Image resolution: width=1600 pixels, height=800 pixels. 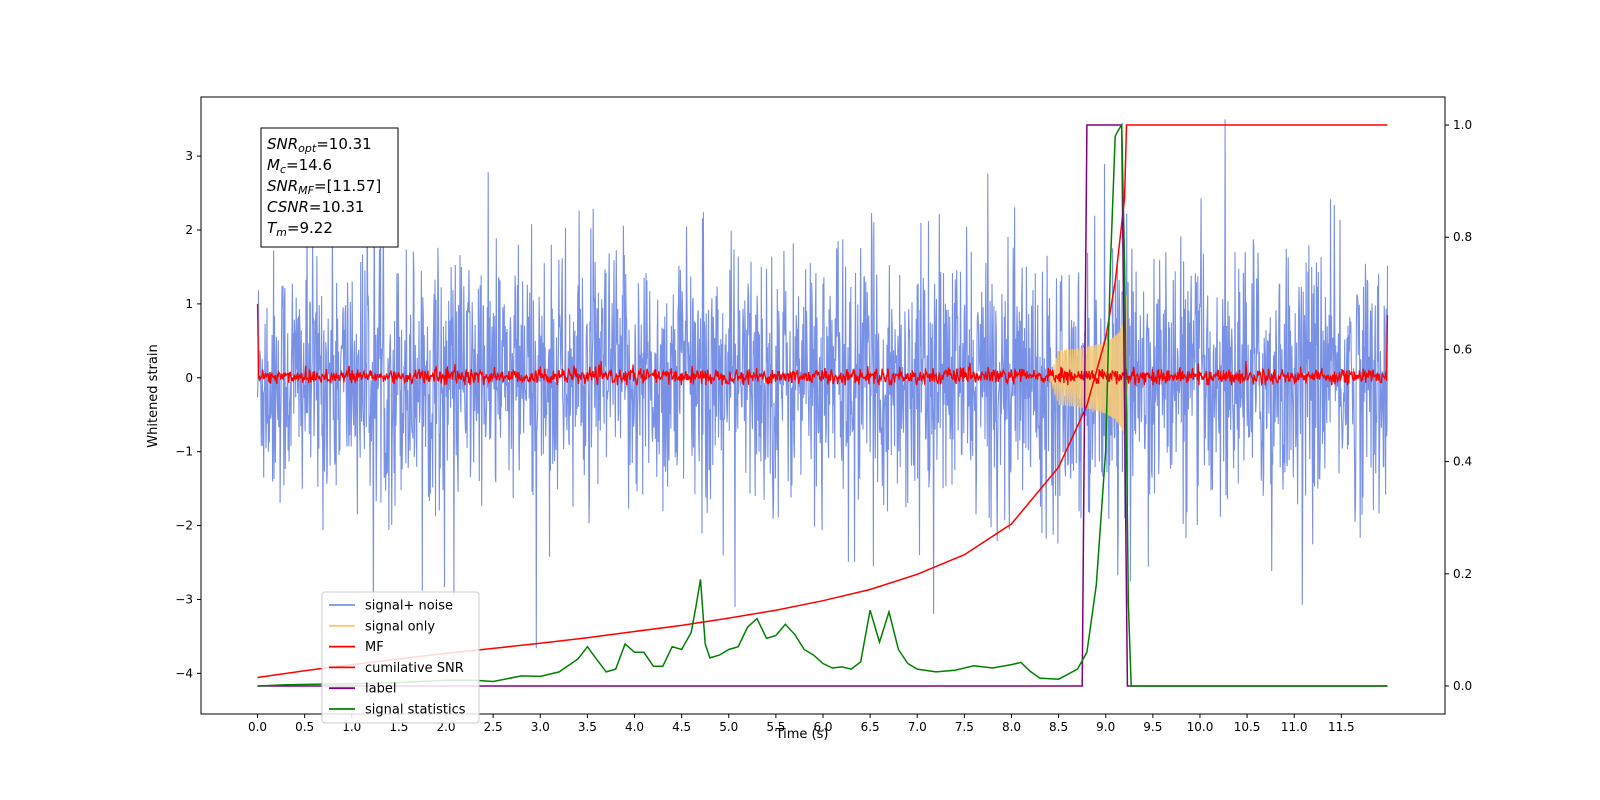 I want to click on annotation-line: Mc=14.6, so click(x=299, y=166).